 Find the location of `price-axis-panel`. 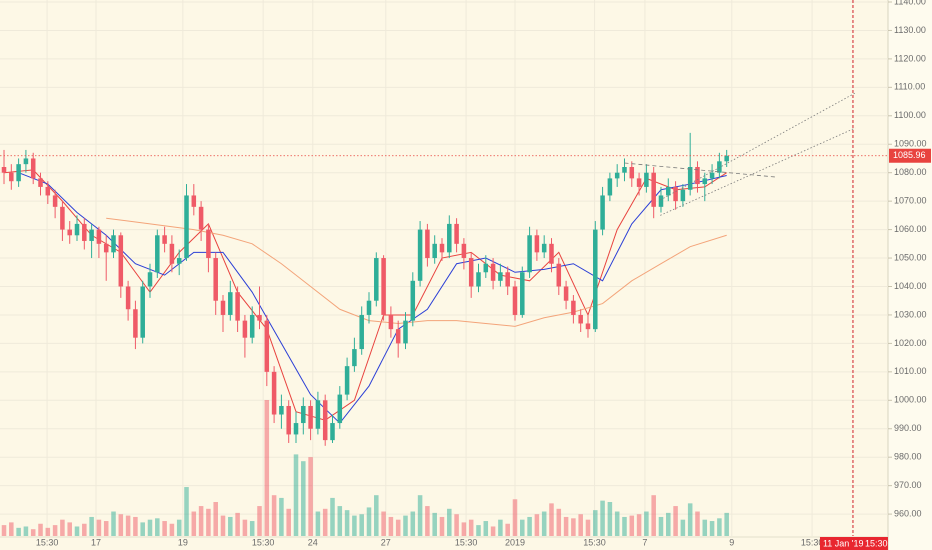

price-axis-panel is located at coordinates (910, 275).